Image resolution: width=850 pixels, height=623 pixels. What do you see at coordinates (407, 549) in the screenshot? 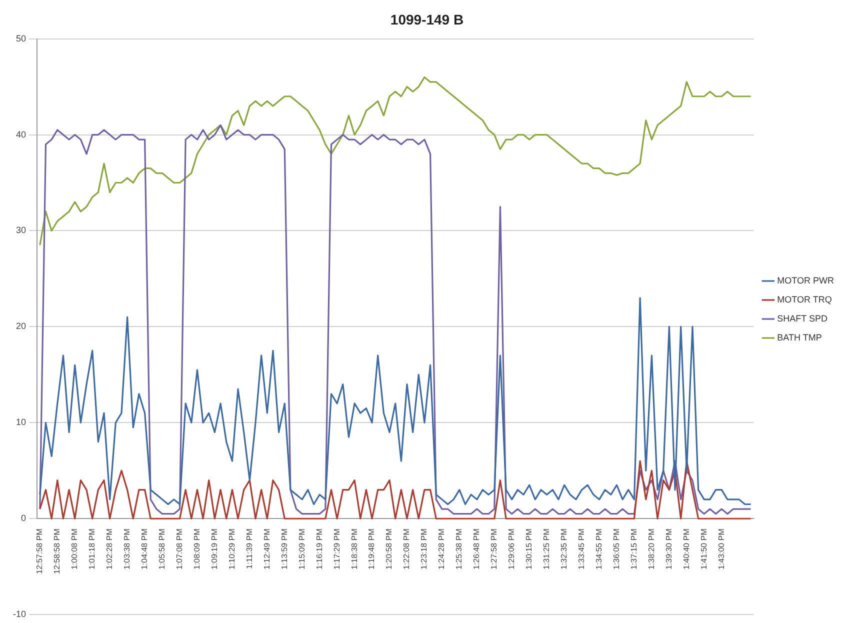
I see `x-tick-label: 1:22:08 PM` at bounding box center [407, 549].